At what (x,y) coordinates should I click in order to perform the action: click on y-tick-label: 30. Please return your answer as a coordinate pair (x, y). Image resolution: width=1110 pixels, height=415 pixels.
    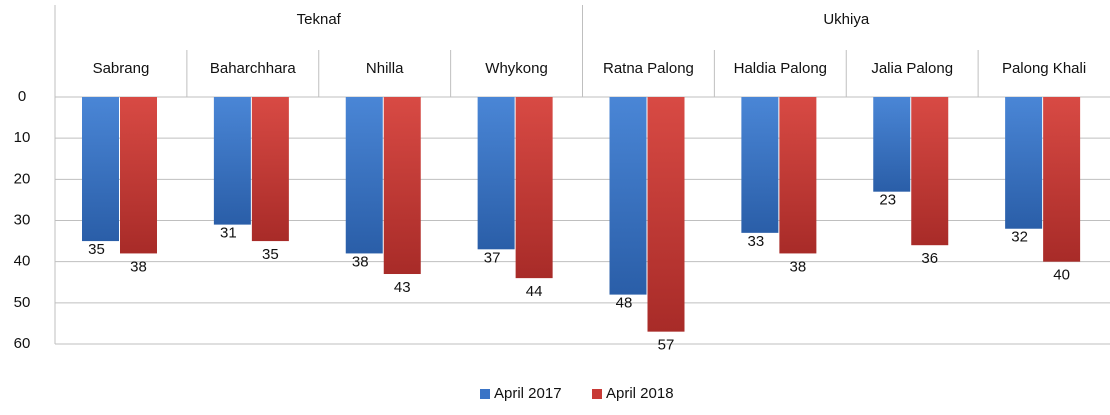
    Looking at the image, I should click on (22, 219).